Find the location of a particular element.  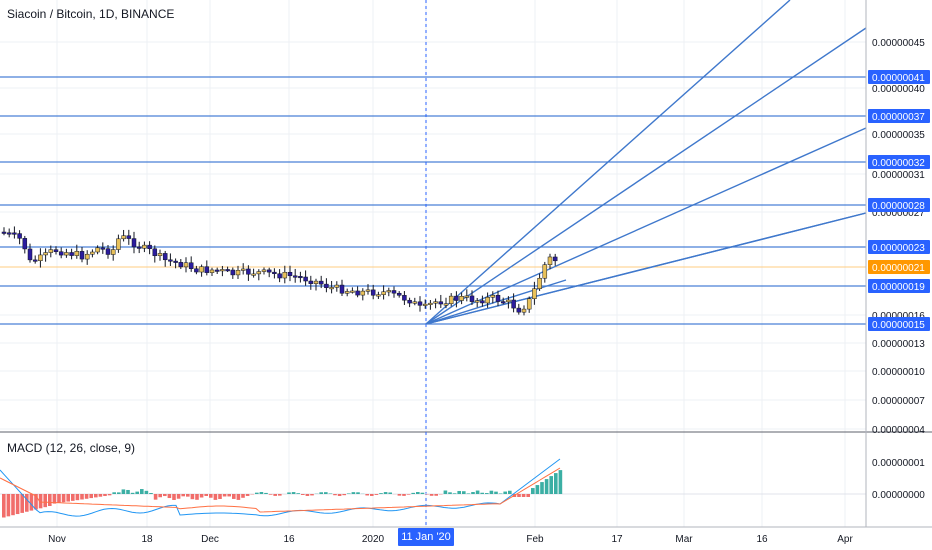

y-tick-label: 0.00000045 is located at coordinates (898, 43).